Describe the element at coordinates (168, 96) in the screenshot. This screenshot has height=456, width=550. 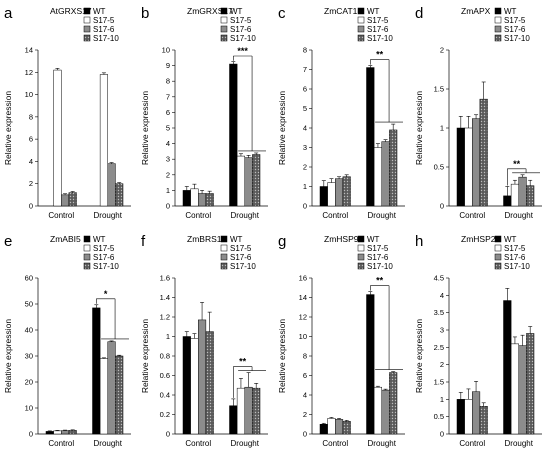
I see `y-tick-label: 7` at that location.